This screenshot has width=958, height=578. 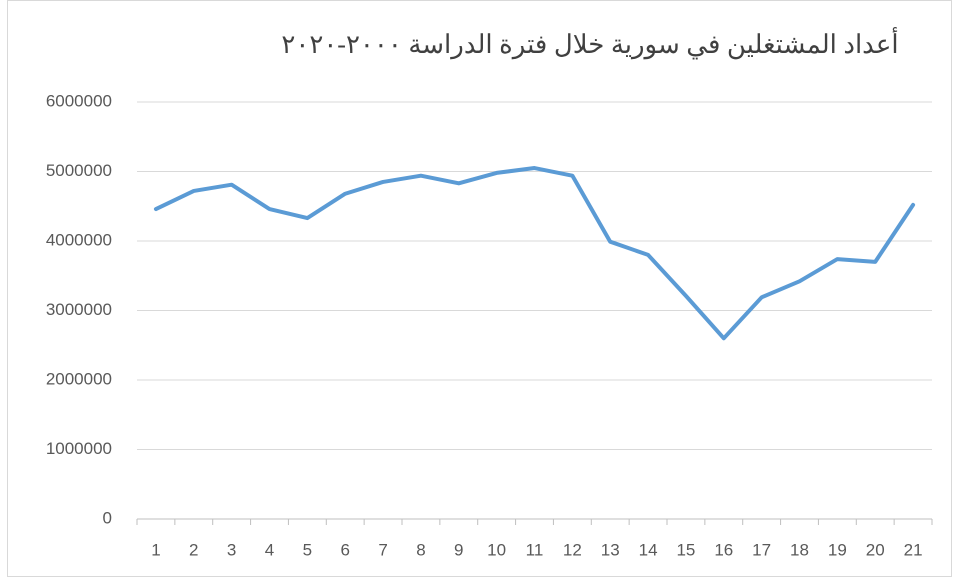 What do you see at coordinates (875, 549) in the screenshot?
I see `x-tick-label: 20` at bounding box center [875, 549].